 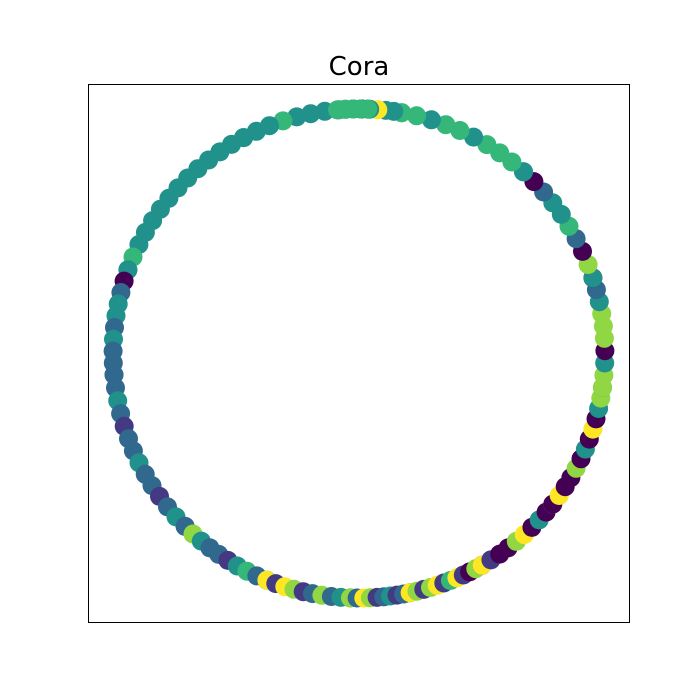 What do you see at coordinates (359, 67) in the screenshot?
I see `chart-title: Cora` at bounding box center [359, 67].